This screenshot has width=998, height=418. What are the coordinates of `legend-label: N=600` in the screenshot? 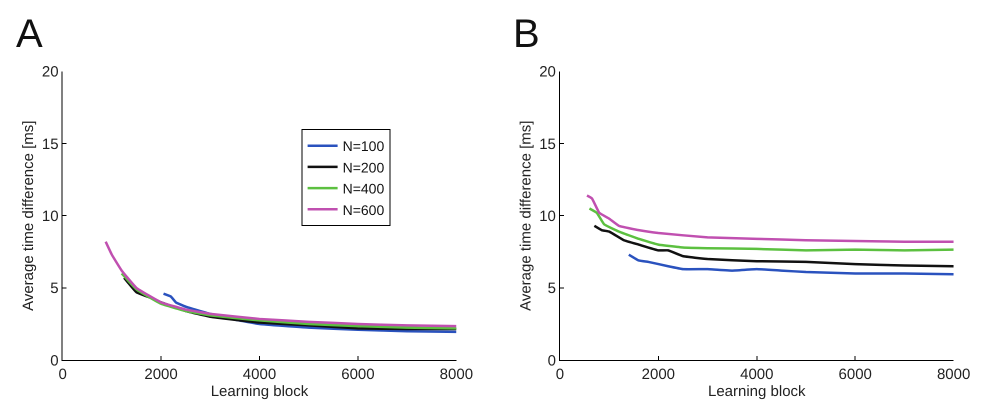 It's located at (363, 210).